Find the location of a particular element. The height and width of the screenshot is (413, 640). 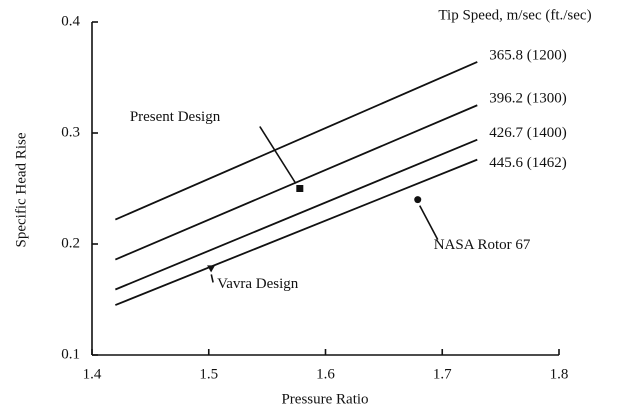

y-tick-label: 0.1 is located at coordinates (70, 354).